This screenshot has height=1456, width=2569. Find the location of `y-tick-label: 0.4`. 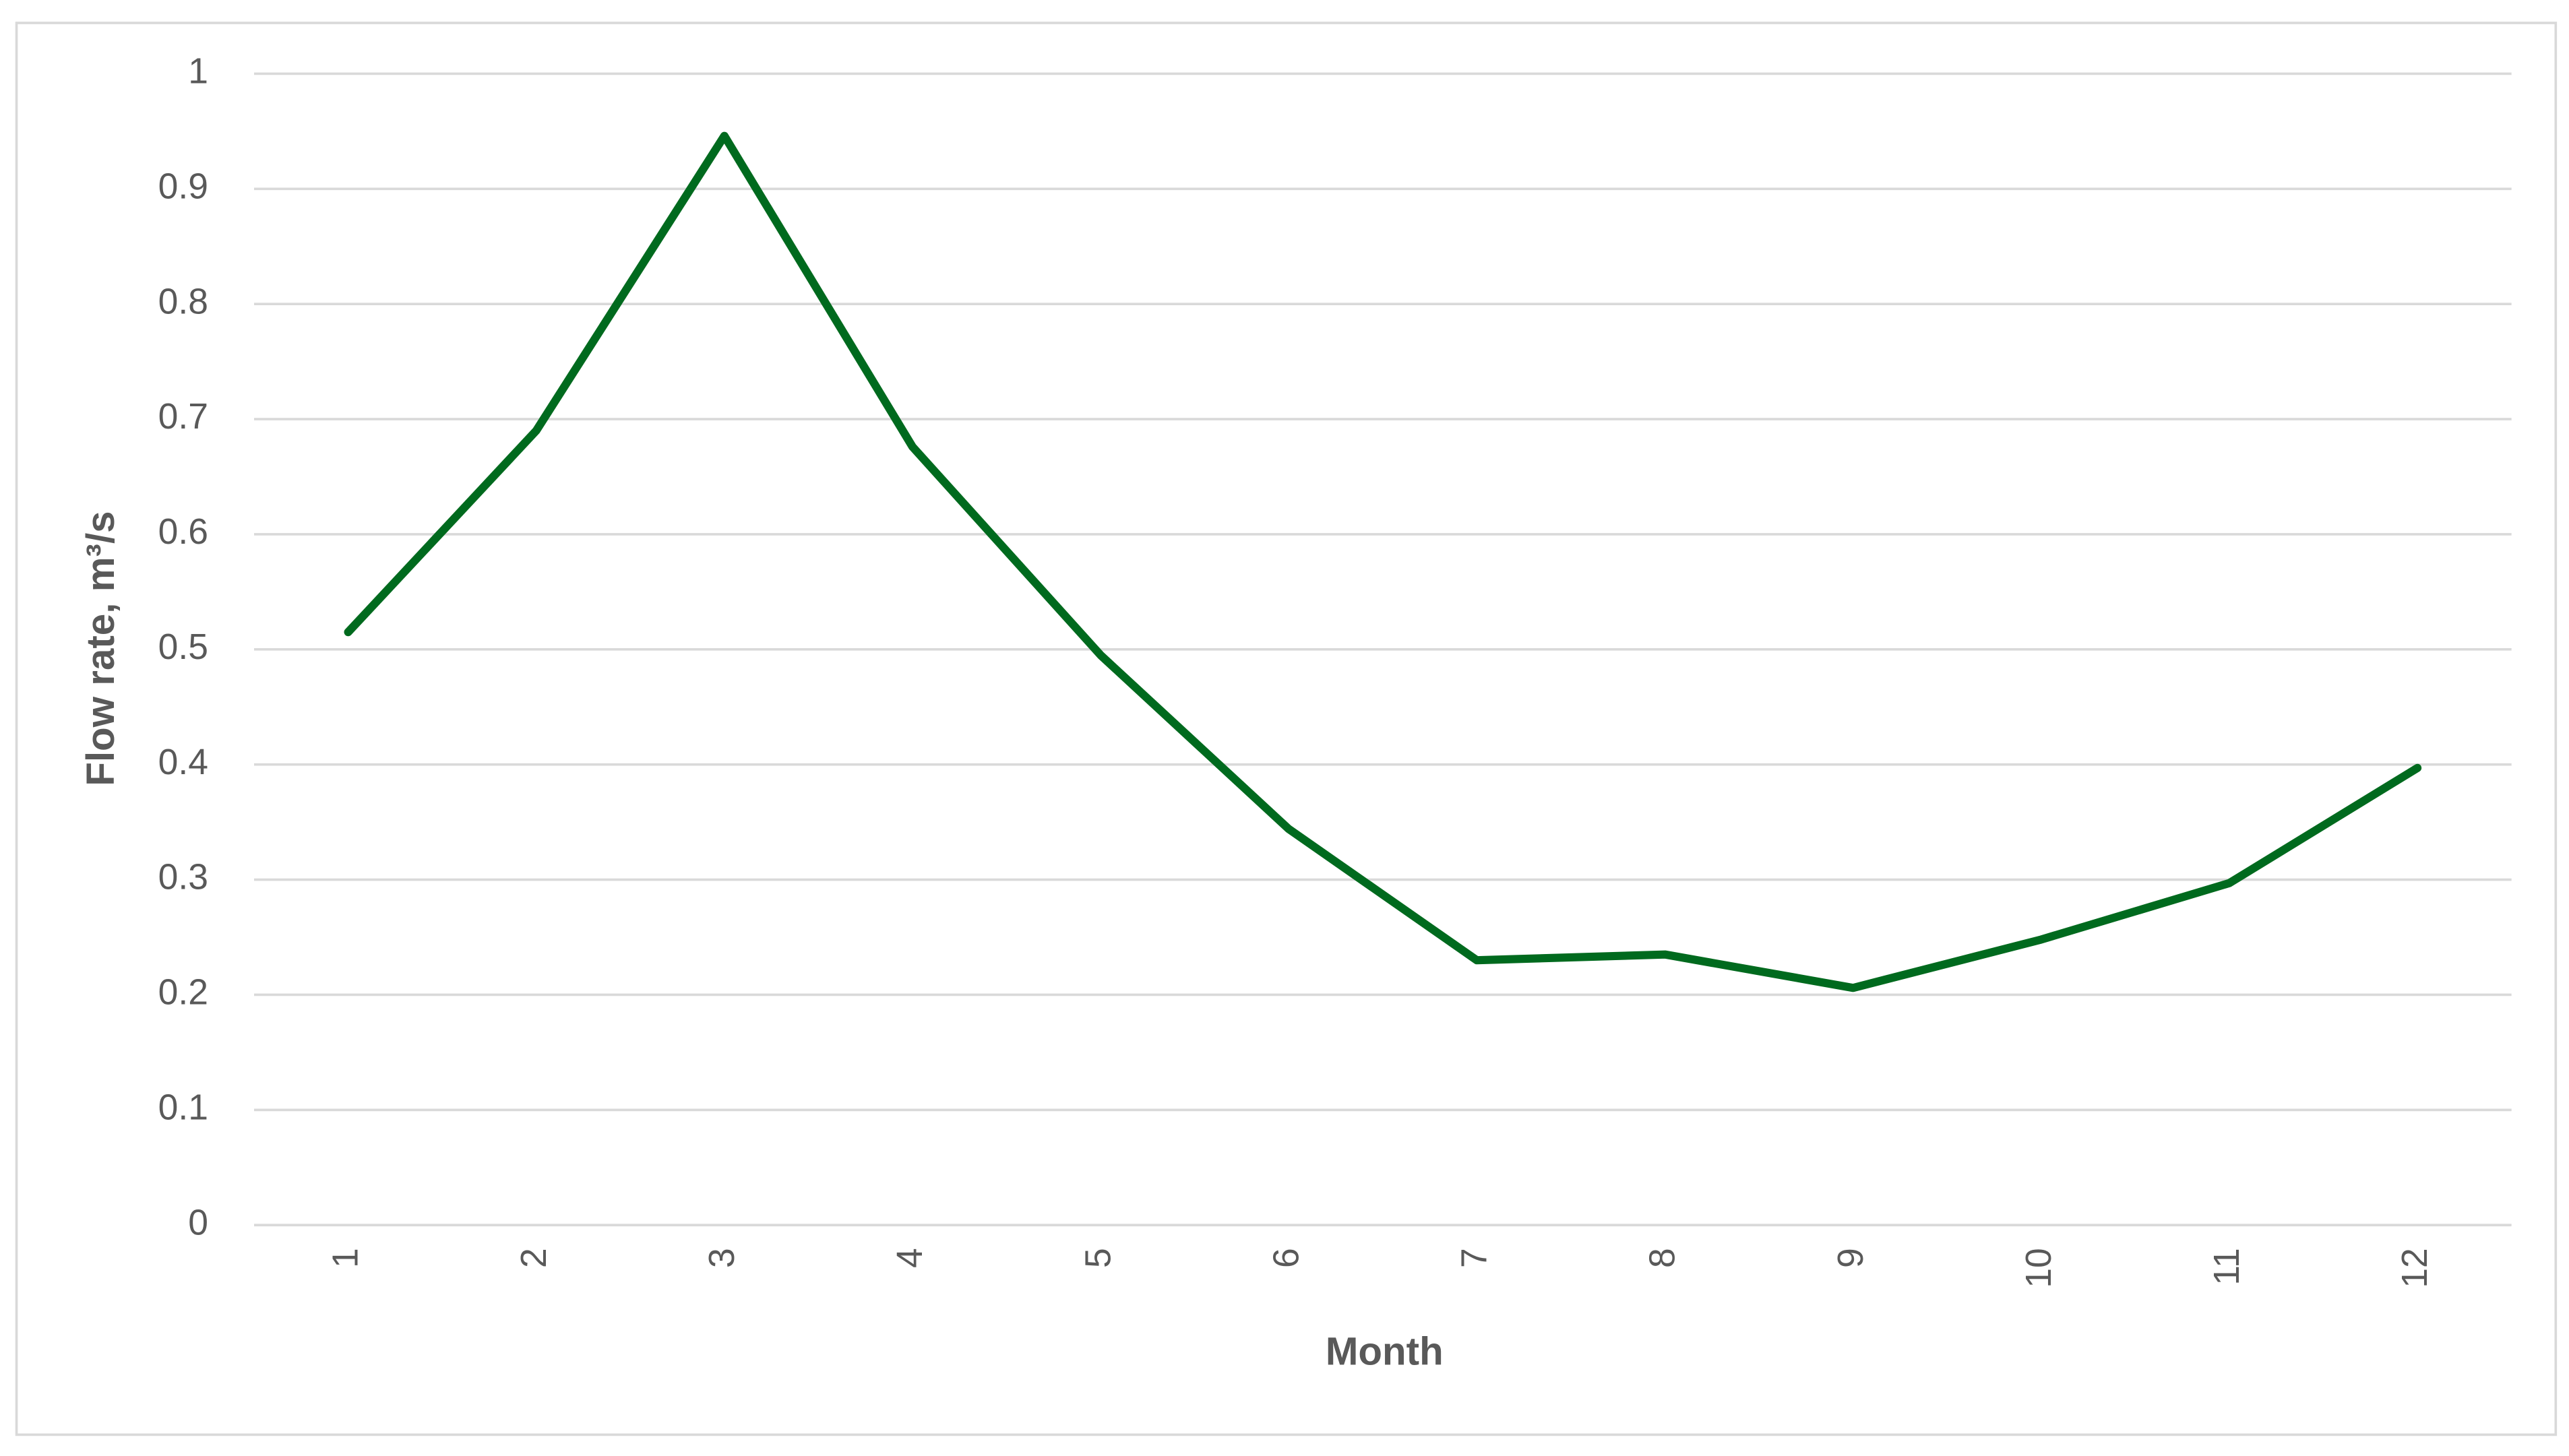

y-tick-label: 0.4 is located at coordinates (183, 762).